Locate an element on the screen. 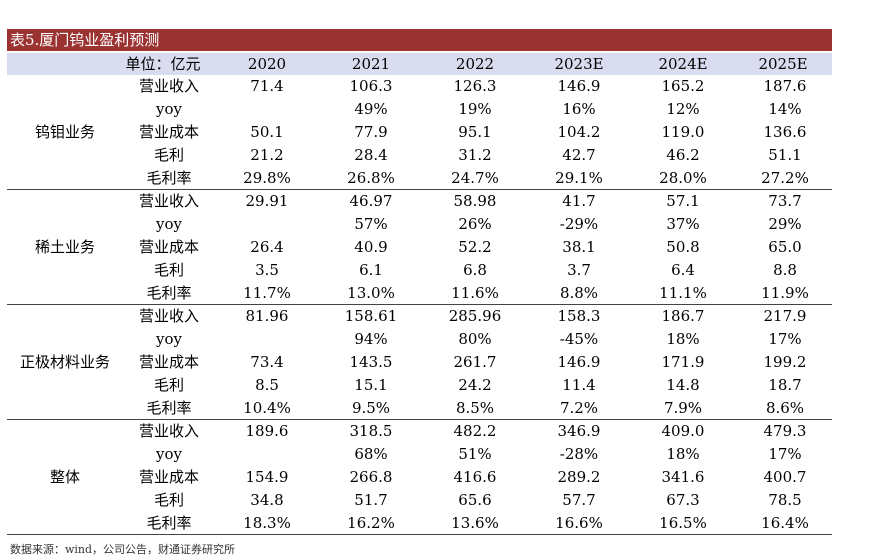 The width and height of the screenshot is (875, 559). table-cell: 78.5 is located at coordinates (785, 500).